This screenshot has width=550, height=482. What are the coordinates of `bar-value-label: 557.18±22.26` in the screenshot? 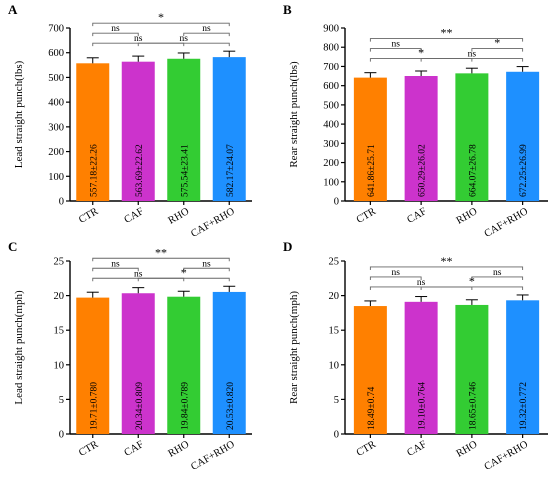 It's located at (94, 170).